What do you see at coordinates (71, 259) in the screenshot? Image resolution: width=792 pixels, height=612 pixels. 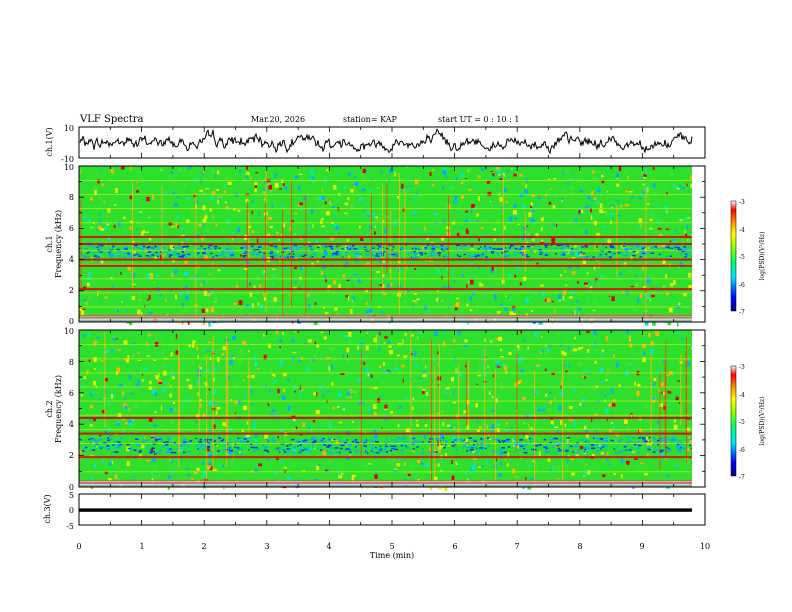 I see `ch1-ytick-label: 4` at bounding box center [71, 259].